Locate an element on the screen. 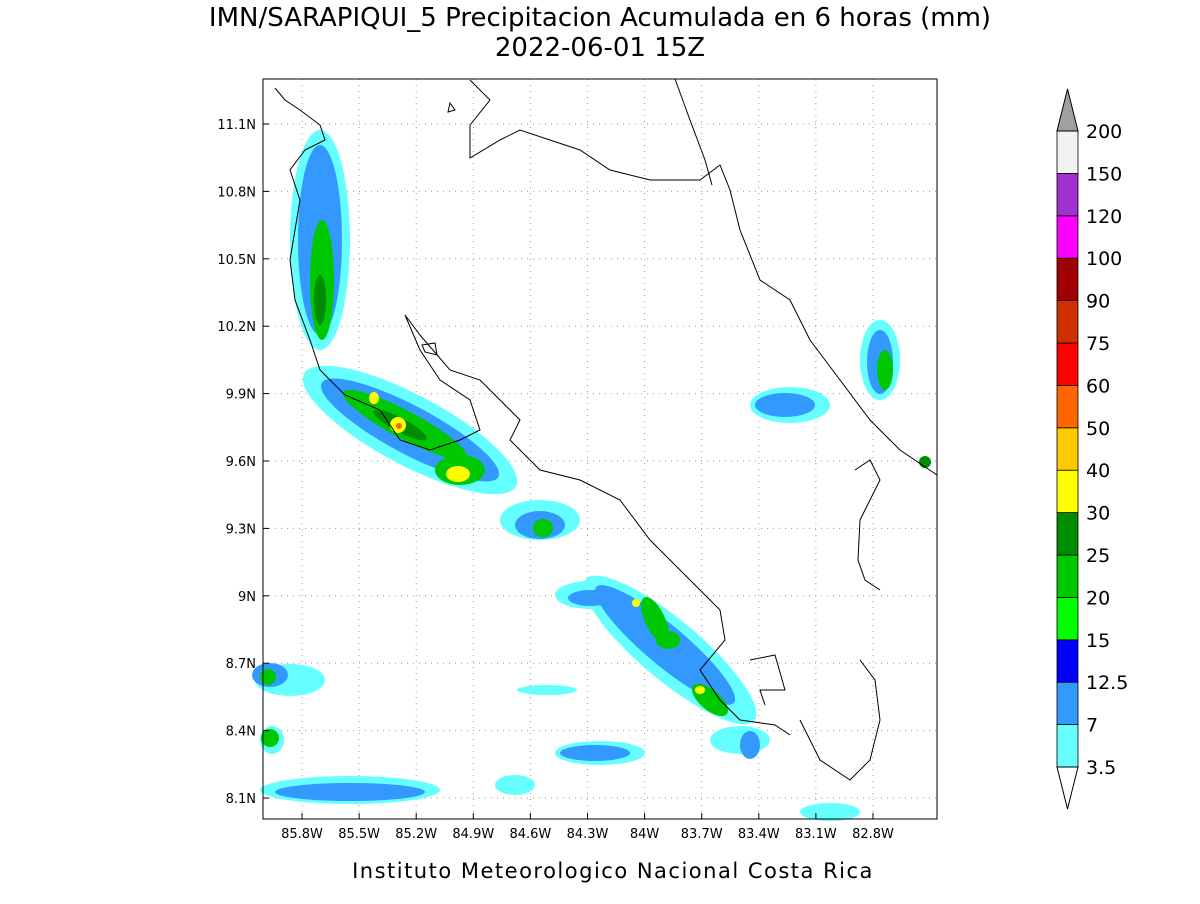  lon-tick-label: 84W is located at coordinates (645, 834).